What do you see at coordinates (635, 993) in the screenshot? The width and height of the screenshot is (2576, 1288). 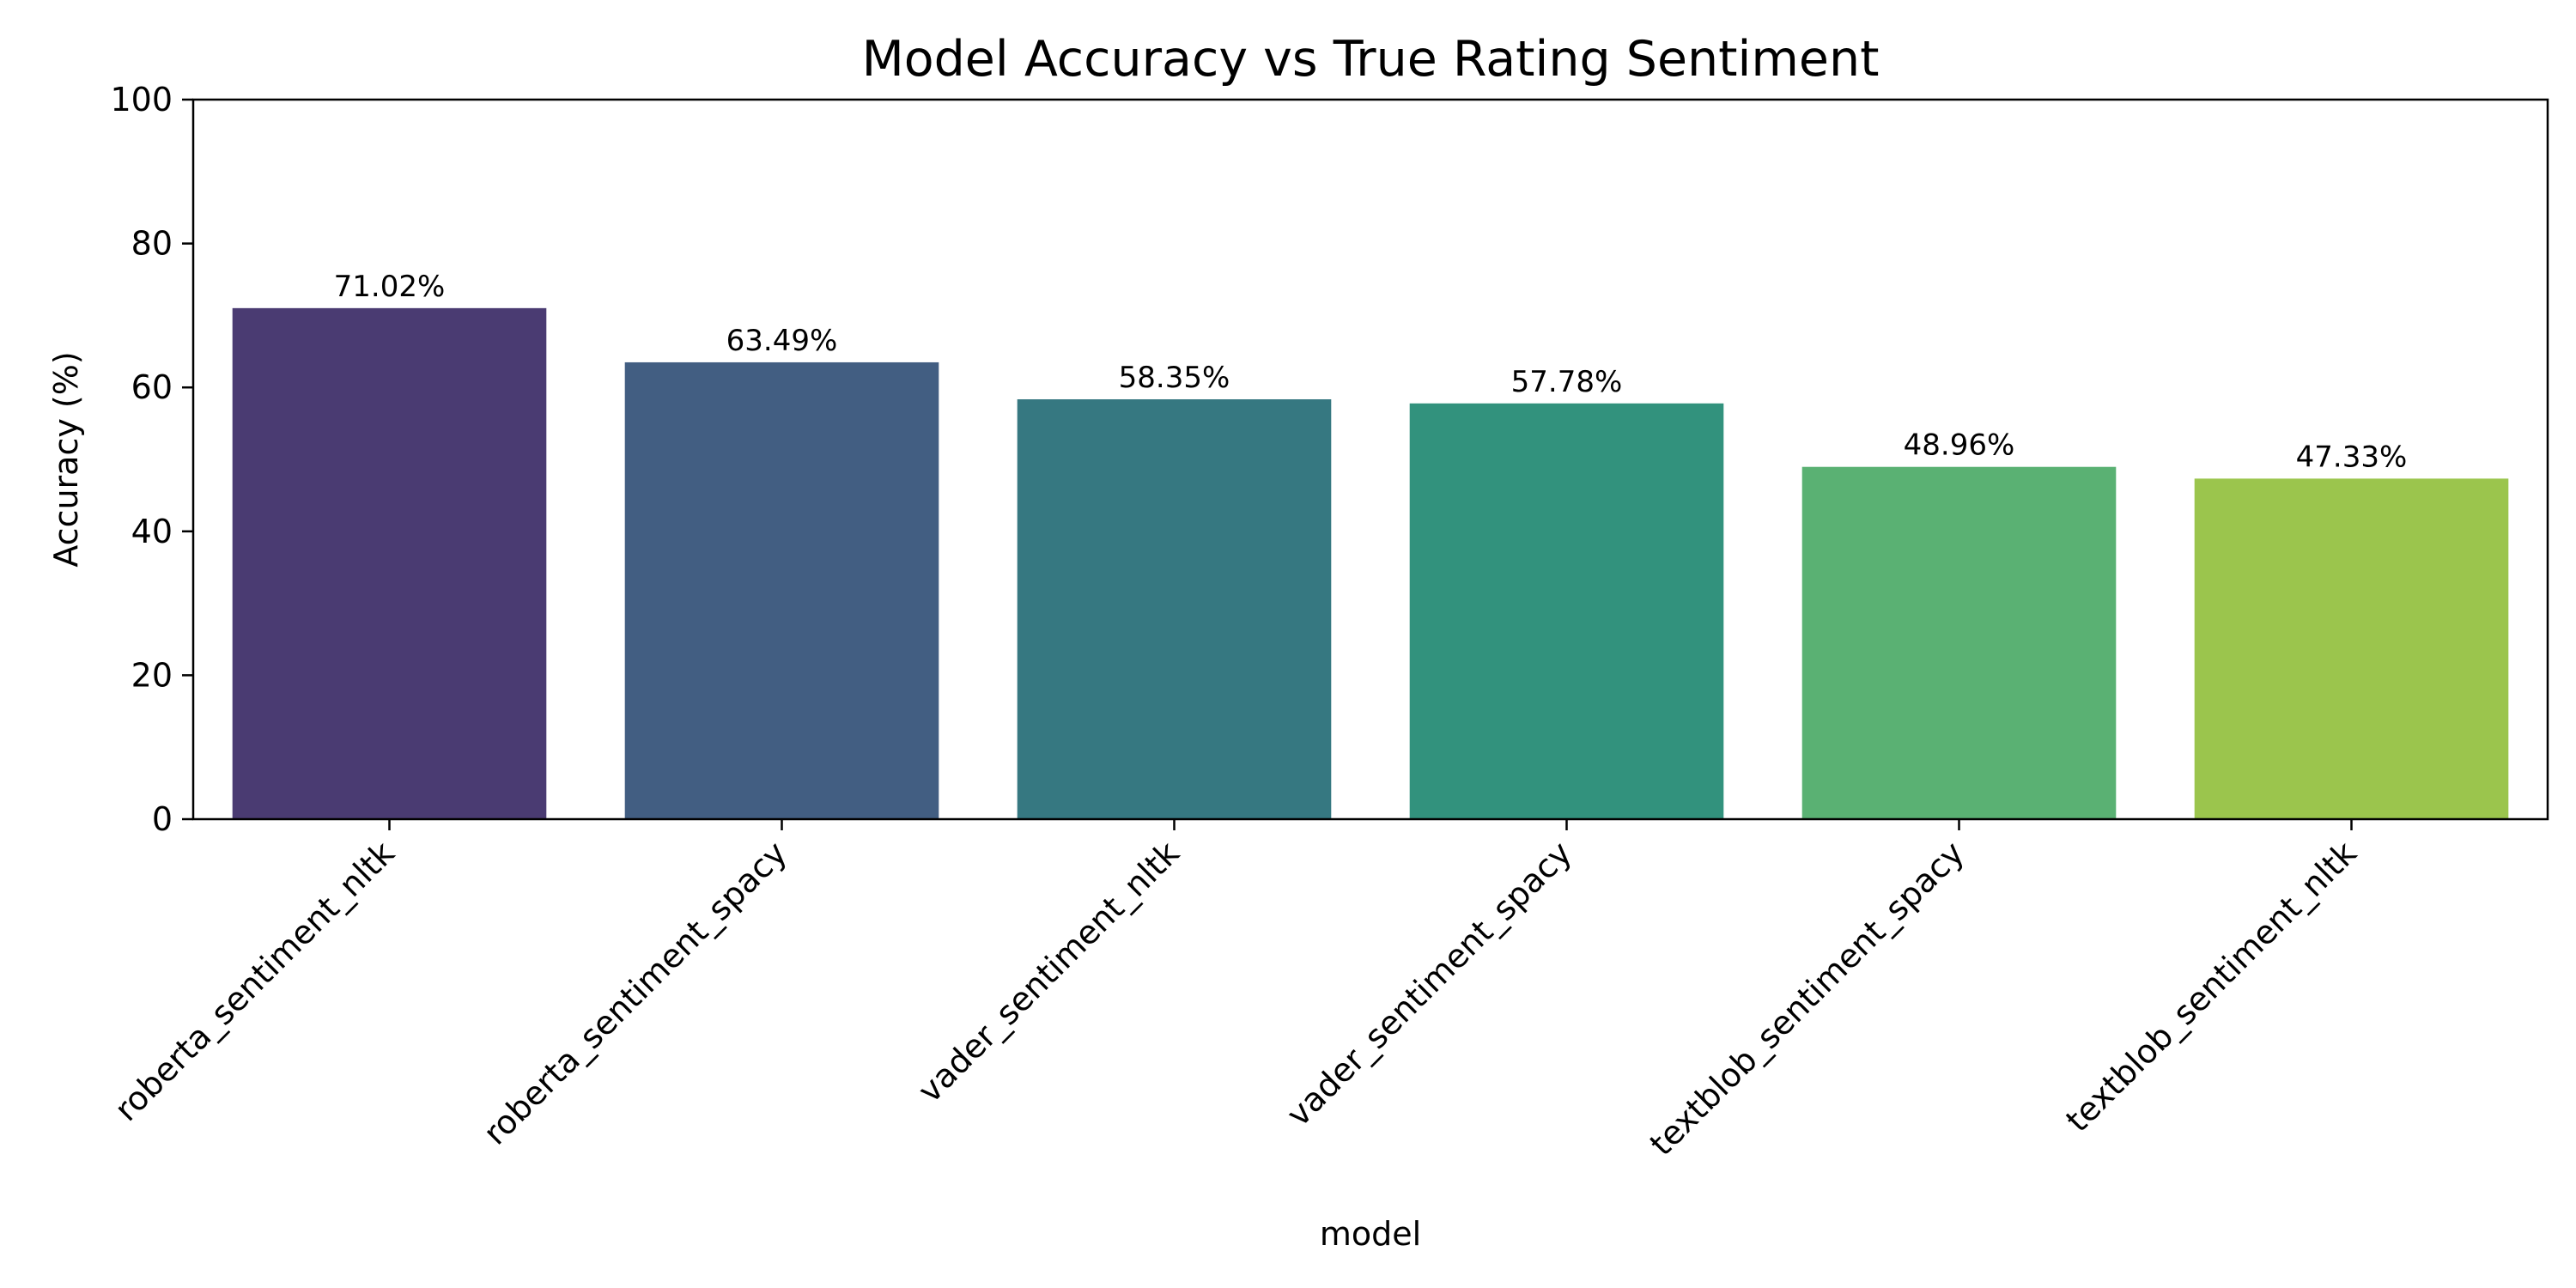 I see `x-tick-label: roberta_sentiment_spacy` at bounding box center [635, 993].